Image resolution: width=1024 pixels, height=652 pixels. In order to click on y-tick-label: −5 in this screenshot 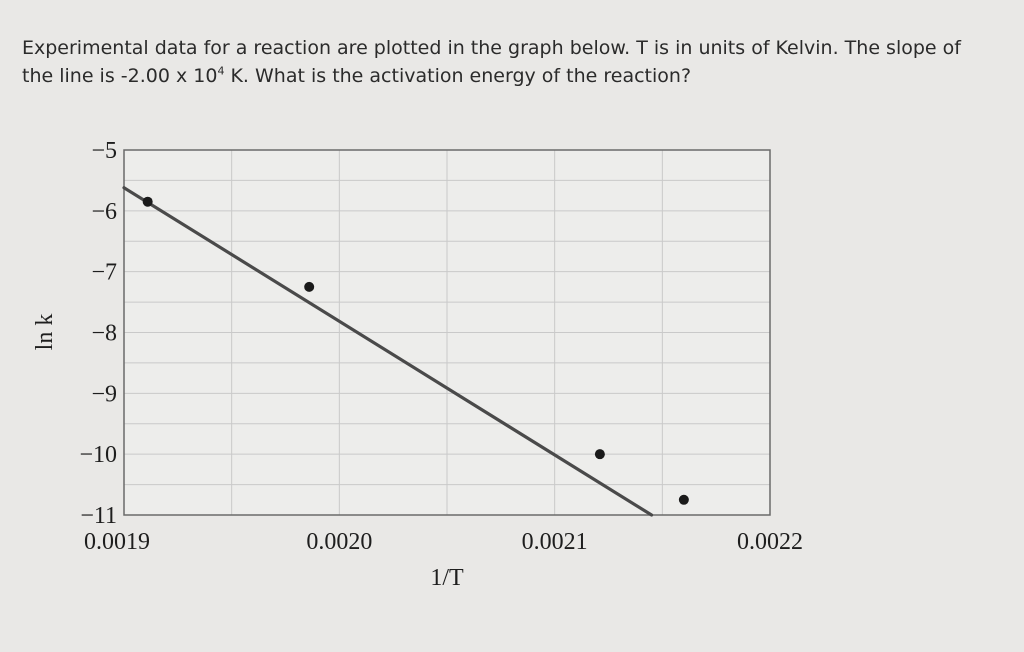, I will do `click(104, 151)`.